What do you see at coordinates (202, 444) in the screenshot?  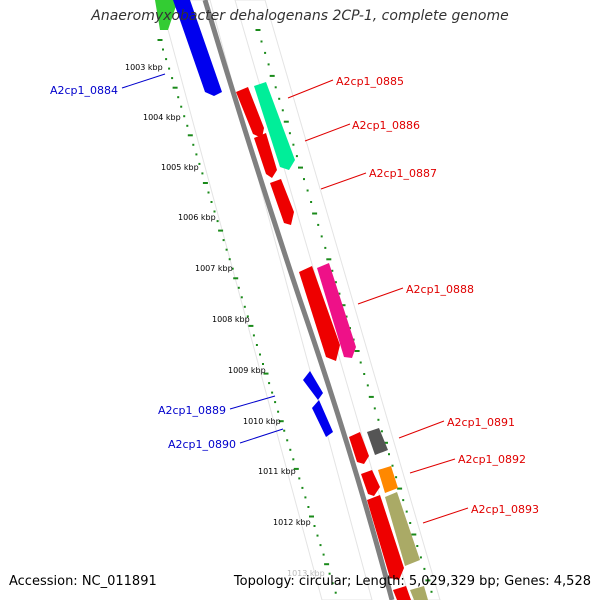 I see `gene-label-A2cp1_0890: A2cp1_0890` at bounding box center [202, 444].